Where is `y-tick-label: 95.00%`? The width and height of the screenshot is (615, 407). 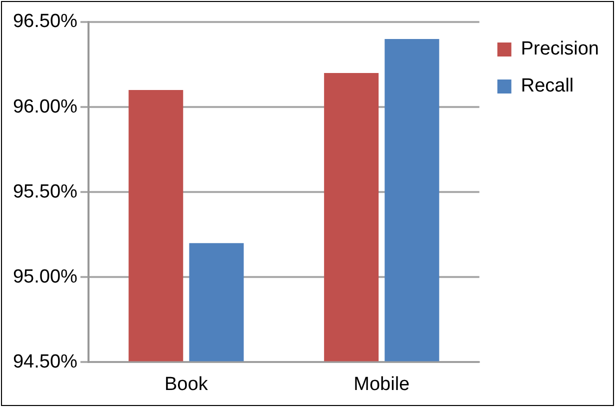 y-tick-label: 95.00% is located at coordinates (45, 277).